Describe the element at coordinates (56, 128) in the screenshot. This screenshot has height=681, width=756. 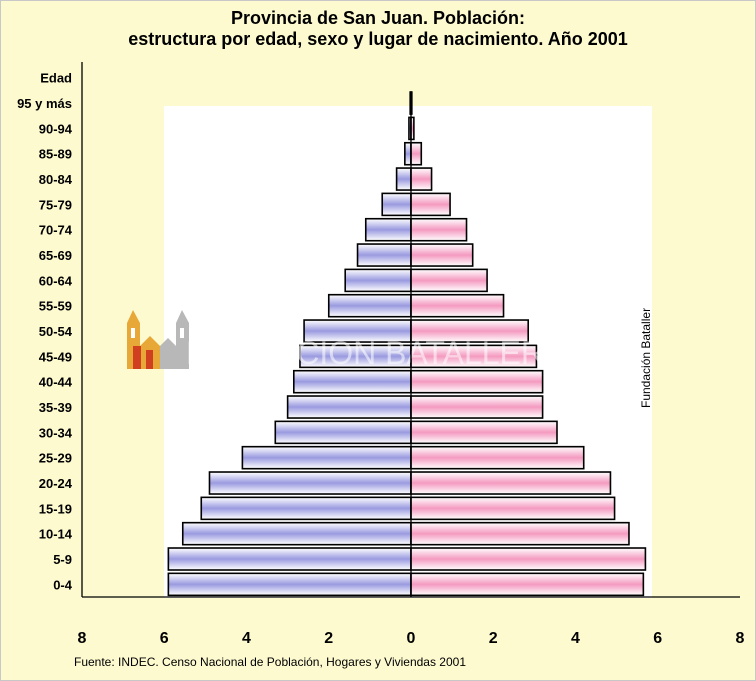
I see `age-label: 90-94` at that location.